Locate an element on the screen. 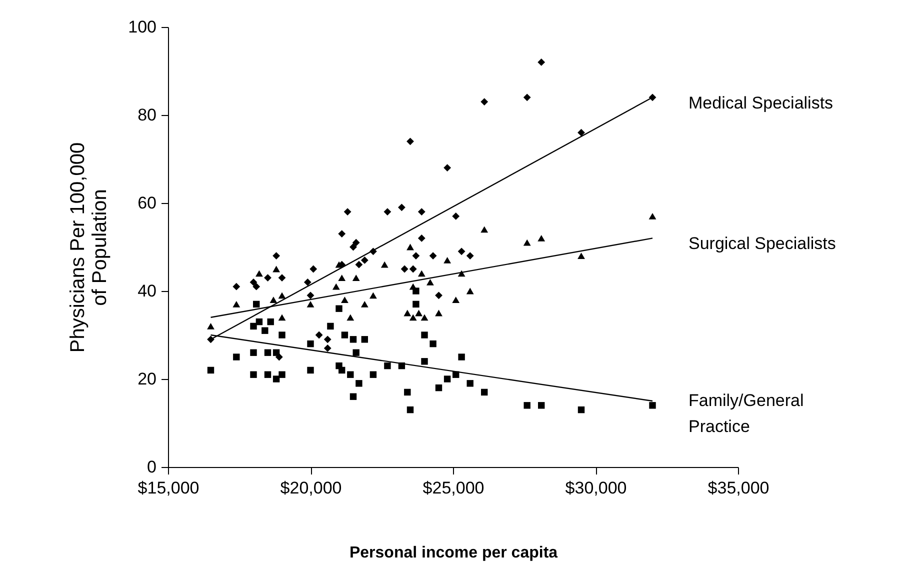  text: Medical Specialists is located at coordinates (761, 102).